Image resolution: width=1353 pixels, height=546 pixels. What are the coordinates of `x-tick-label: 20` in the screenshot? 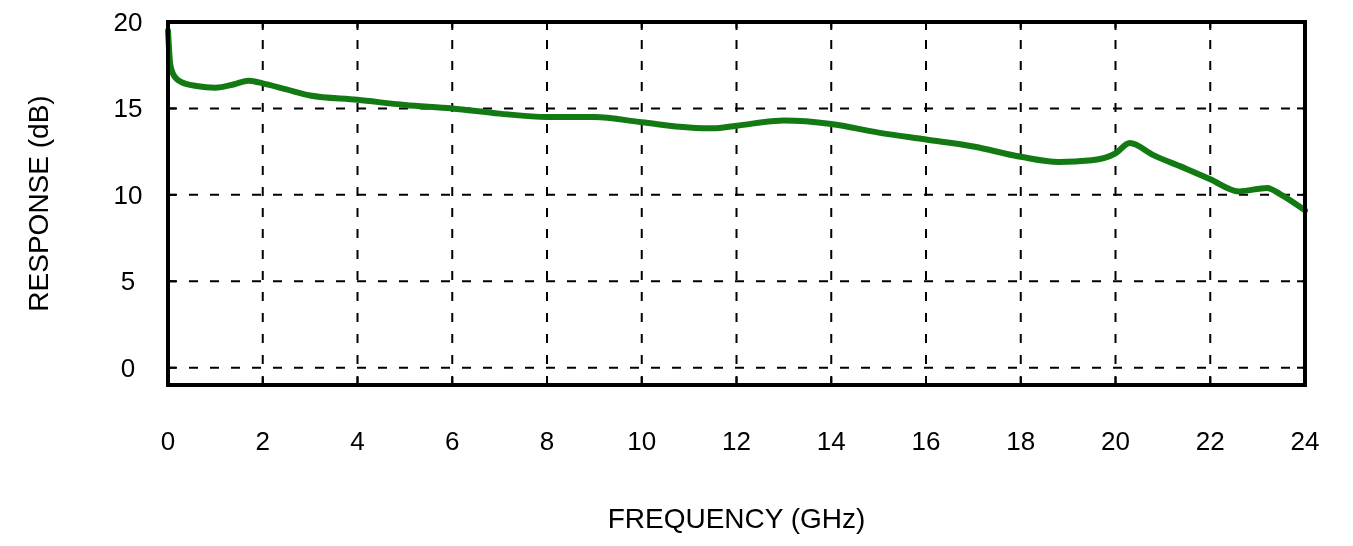 It's located at (1115, 441).